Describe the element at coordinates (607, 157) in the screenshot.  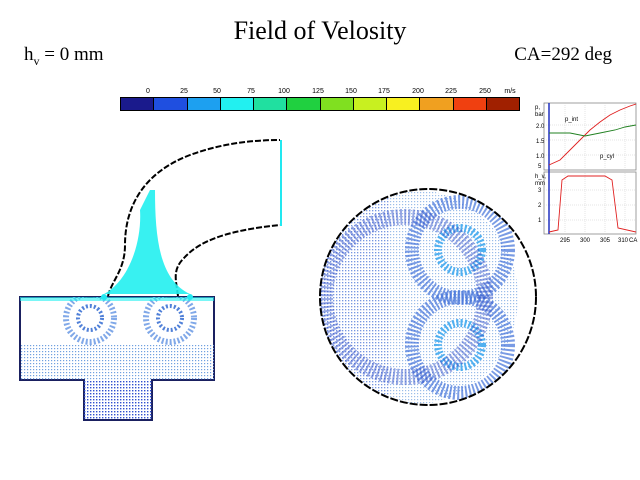
I see `series-label-p-cyl: p_cyl` at that location.